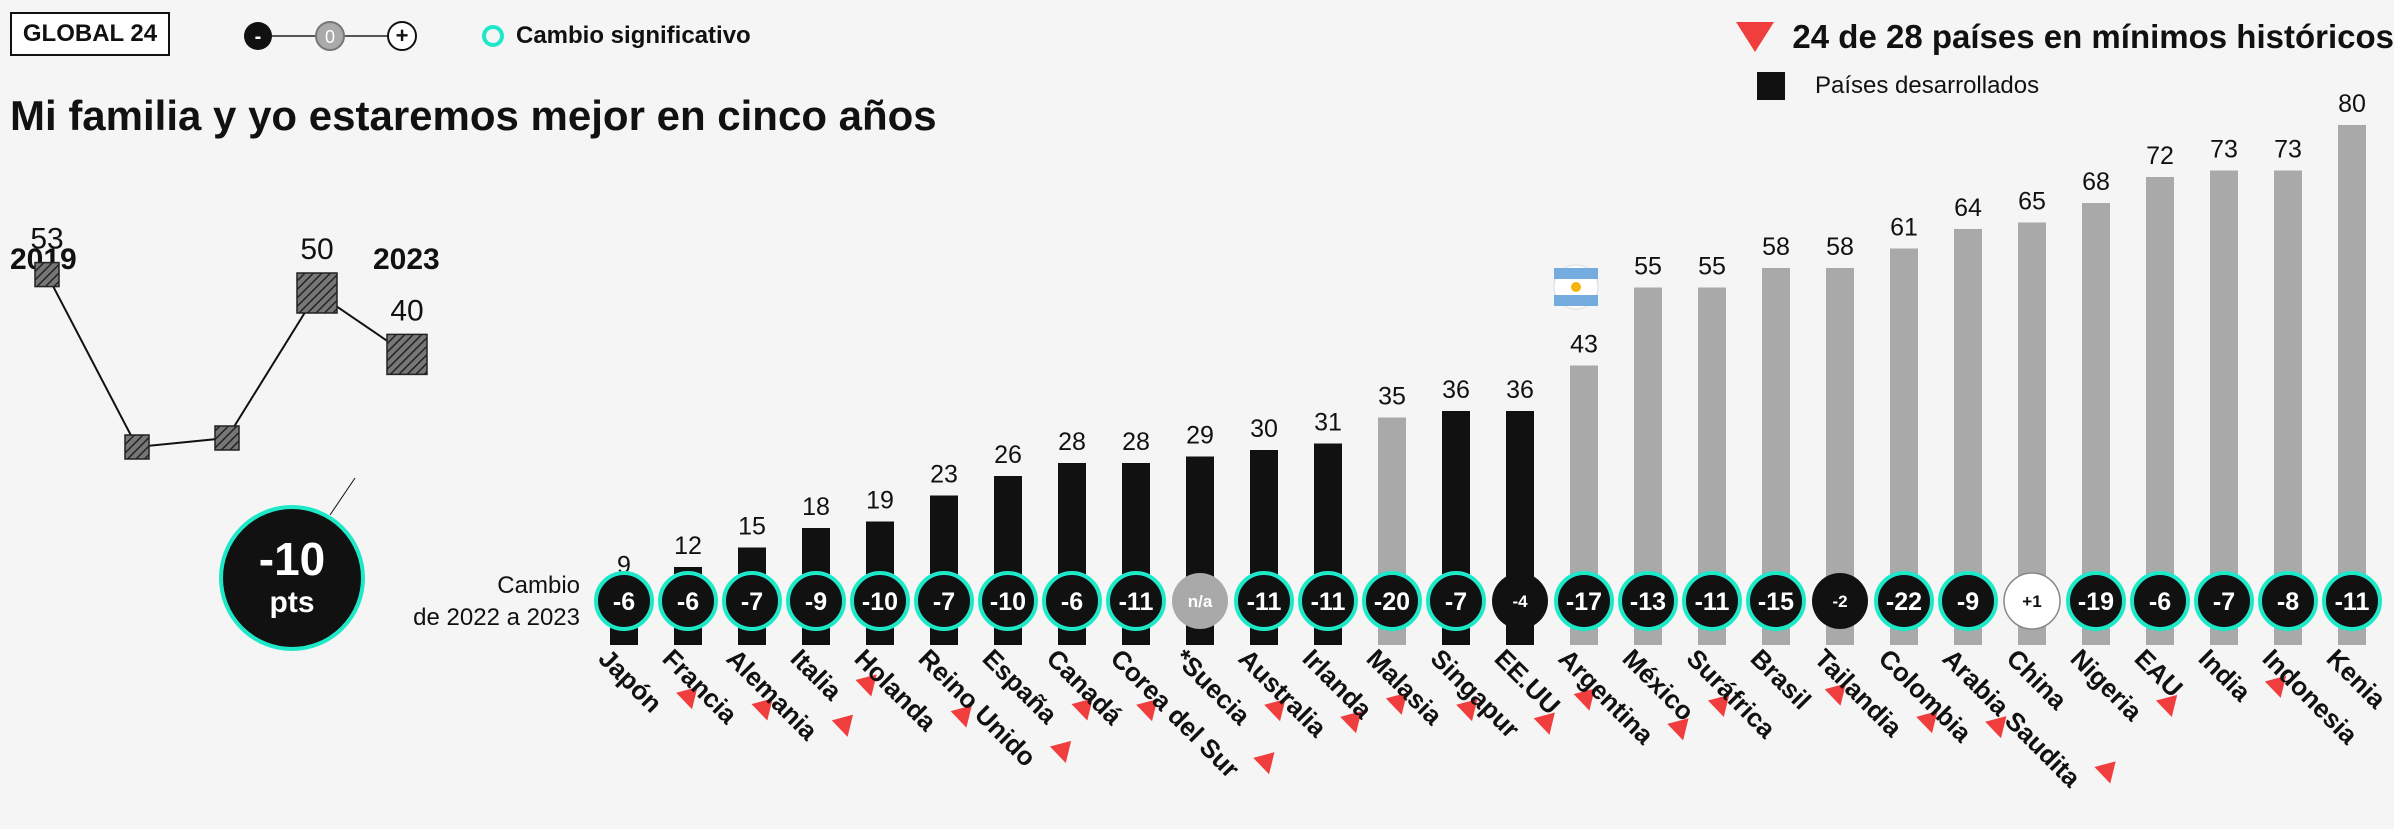 This screenshot has width=2394, height=829. Describe the element at coordinates (493, 36) in the screenshot. I see `ring-icon` at that location.